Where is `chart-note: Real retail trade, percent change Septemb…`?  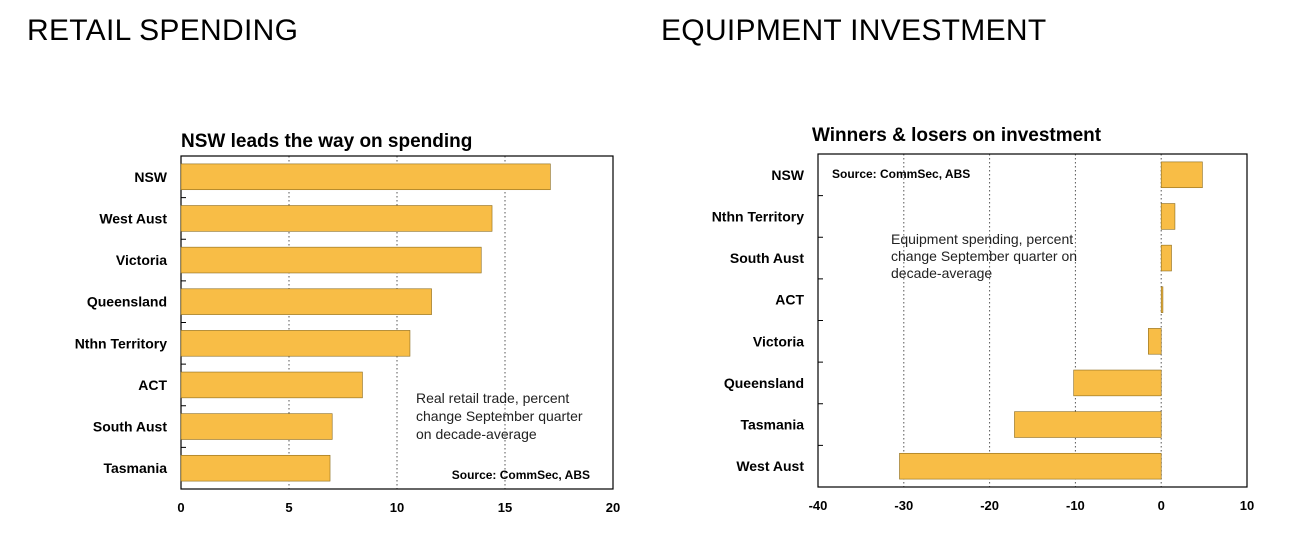 chart-note: Real retail trade, percent change Septemb… is located at coordinates (499, 416).